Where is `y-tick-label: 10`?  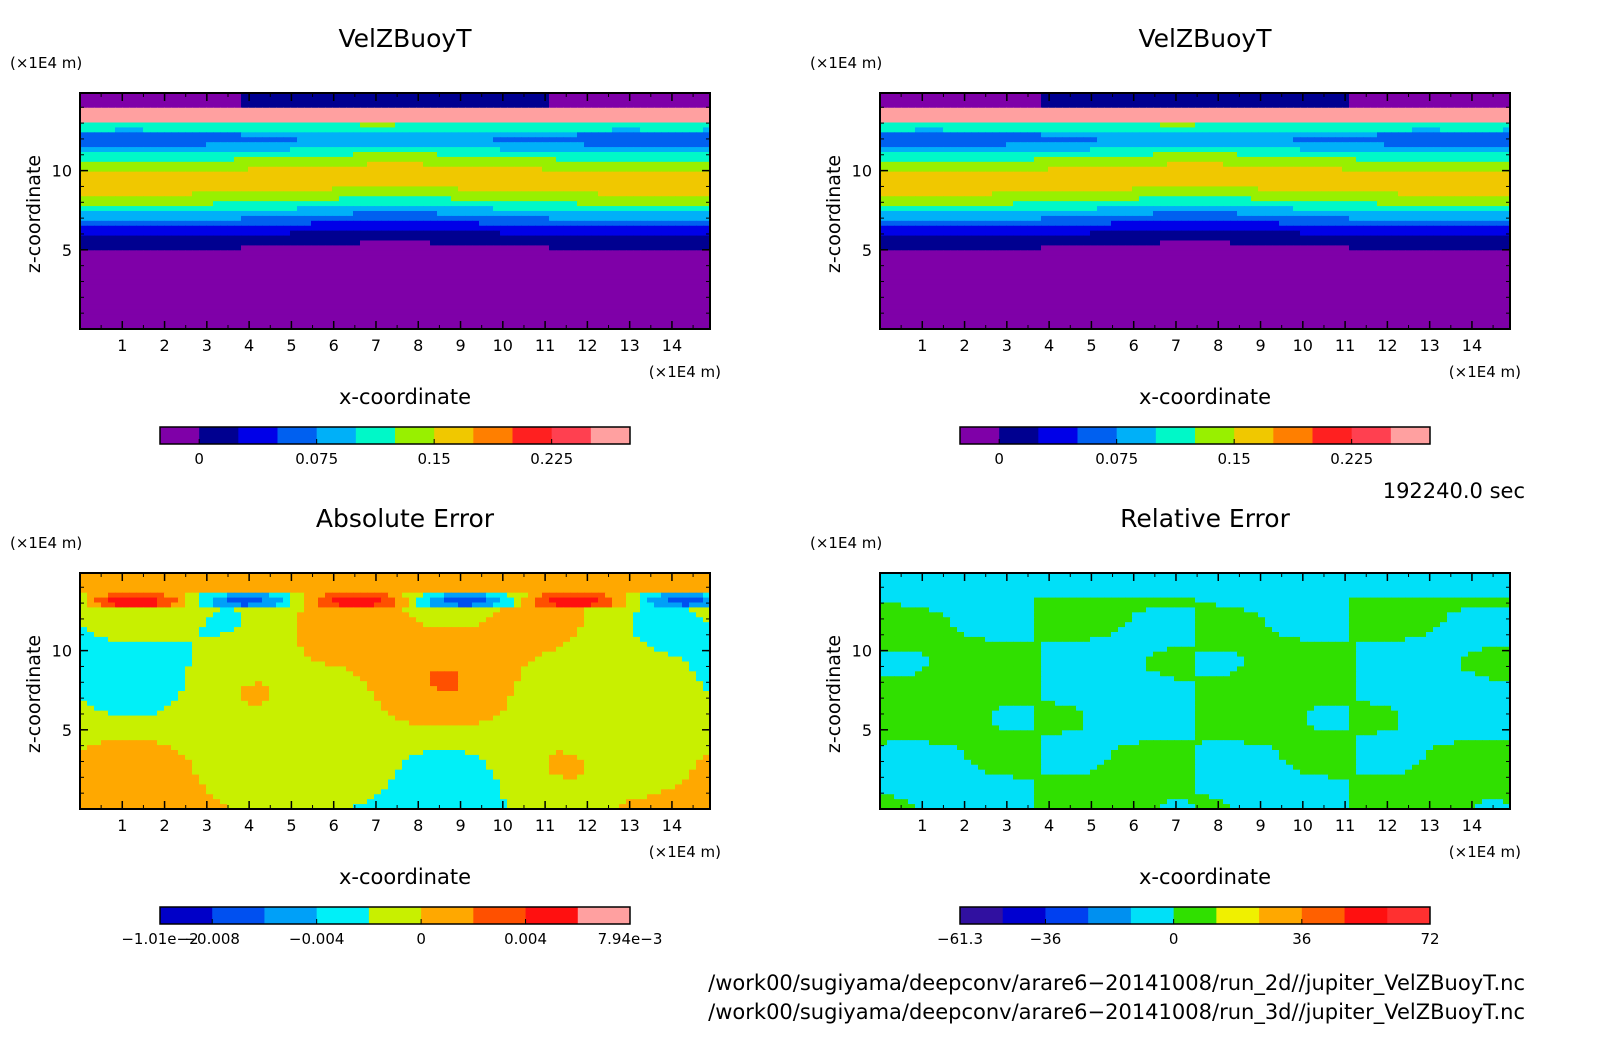 y-tick-label: 10 is located at coordinates (62, 171).